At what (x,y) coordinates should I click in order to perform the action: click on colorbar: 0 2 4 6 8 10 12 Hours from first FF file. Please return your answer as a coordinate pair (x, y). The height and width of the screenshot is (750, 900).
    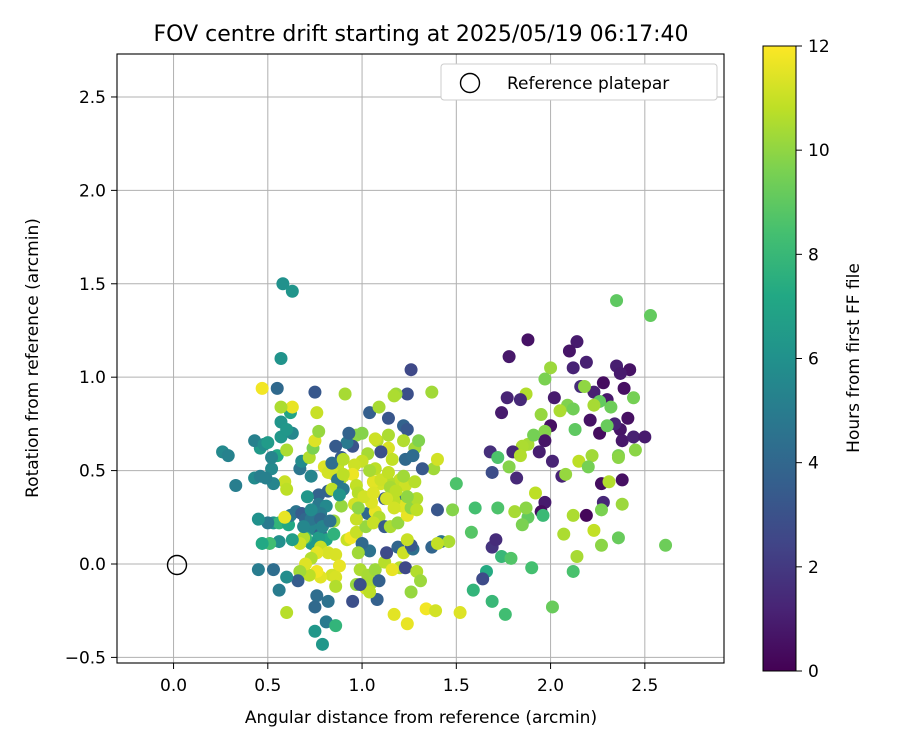
    Looking at the image, I should click on (813, 359).